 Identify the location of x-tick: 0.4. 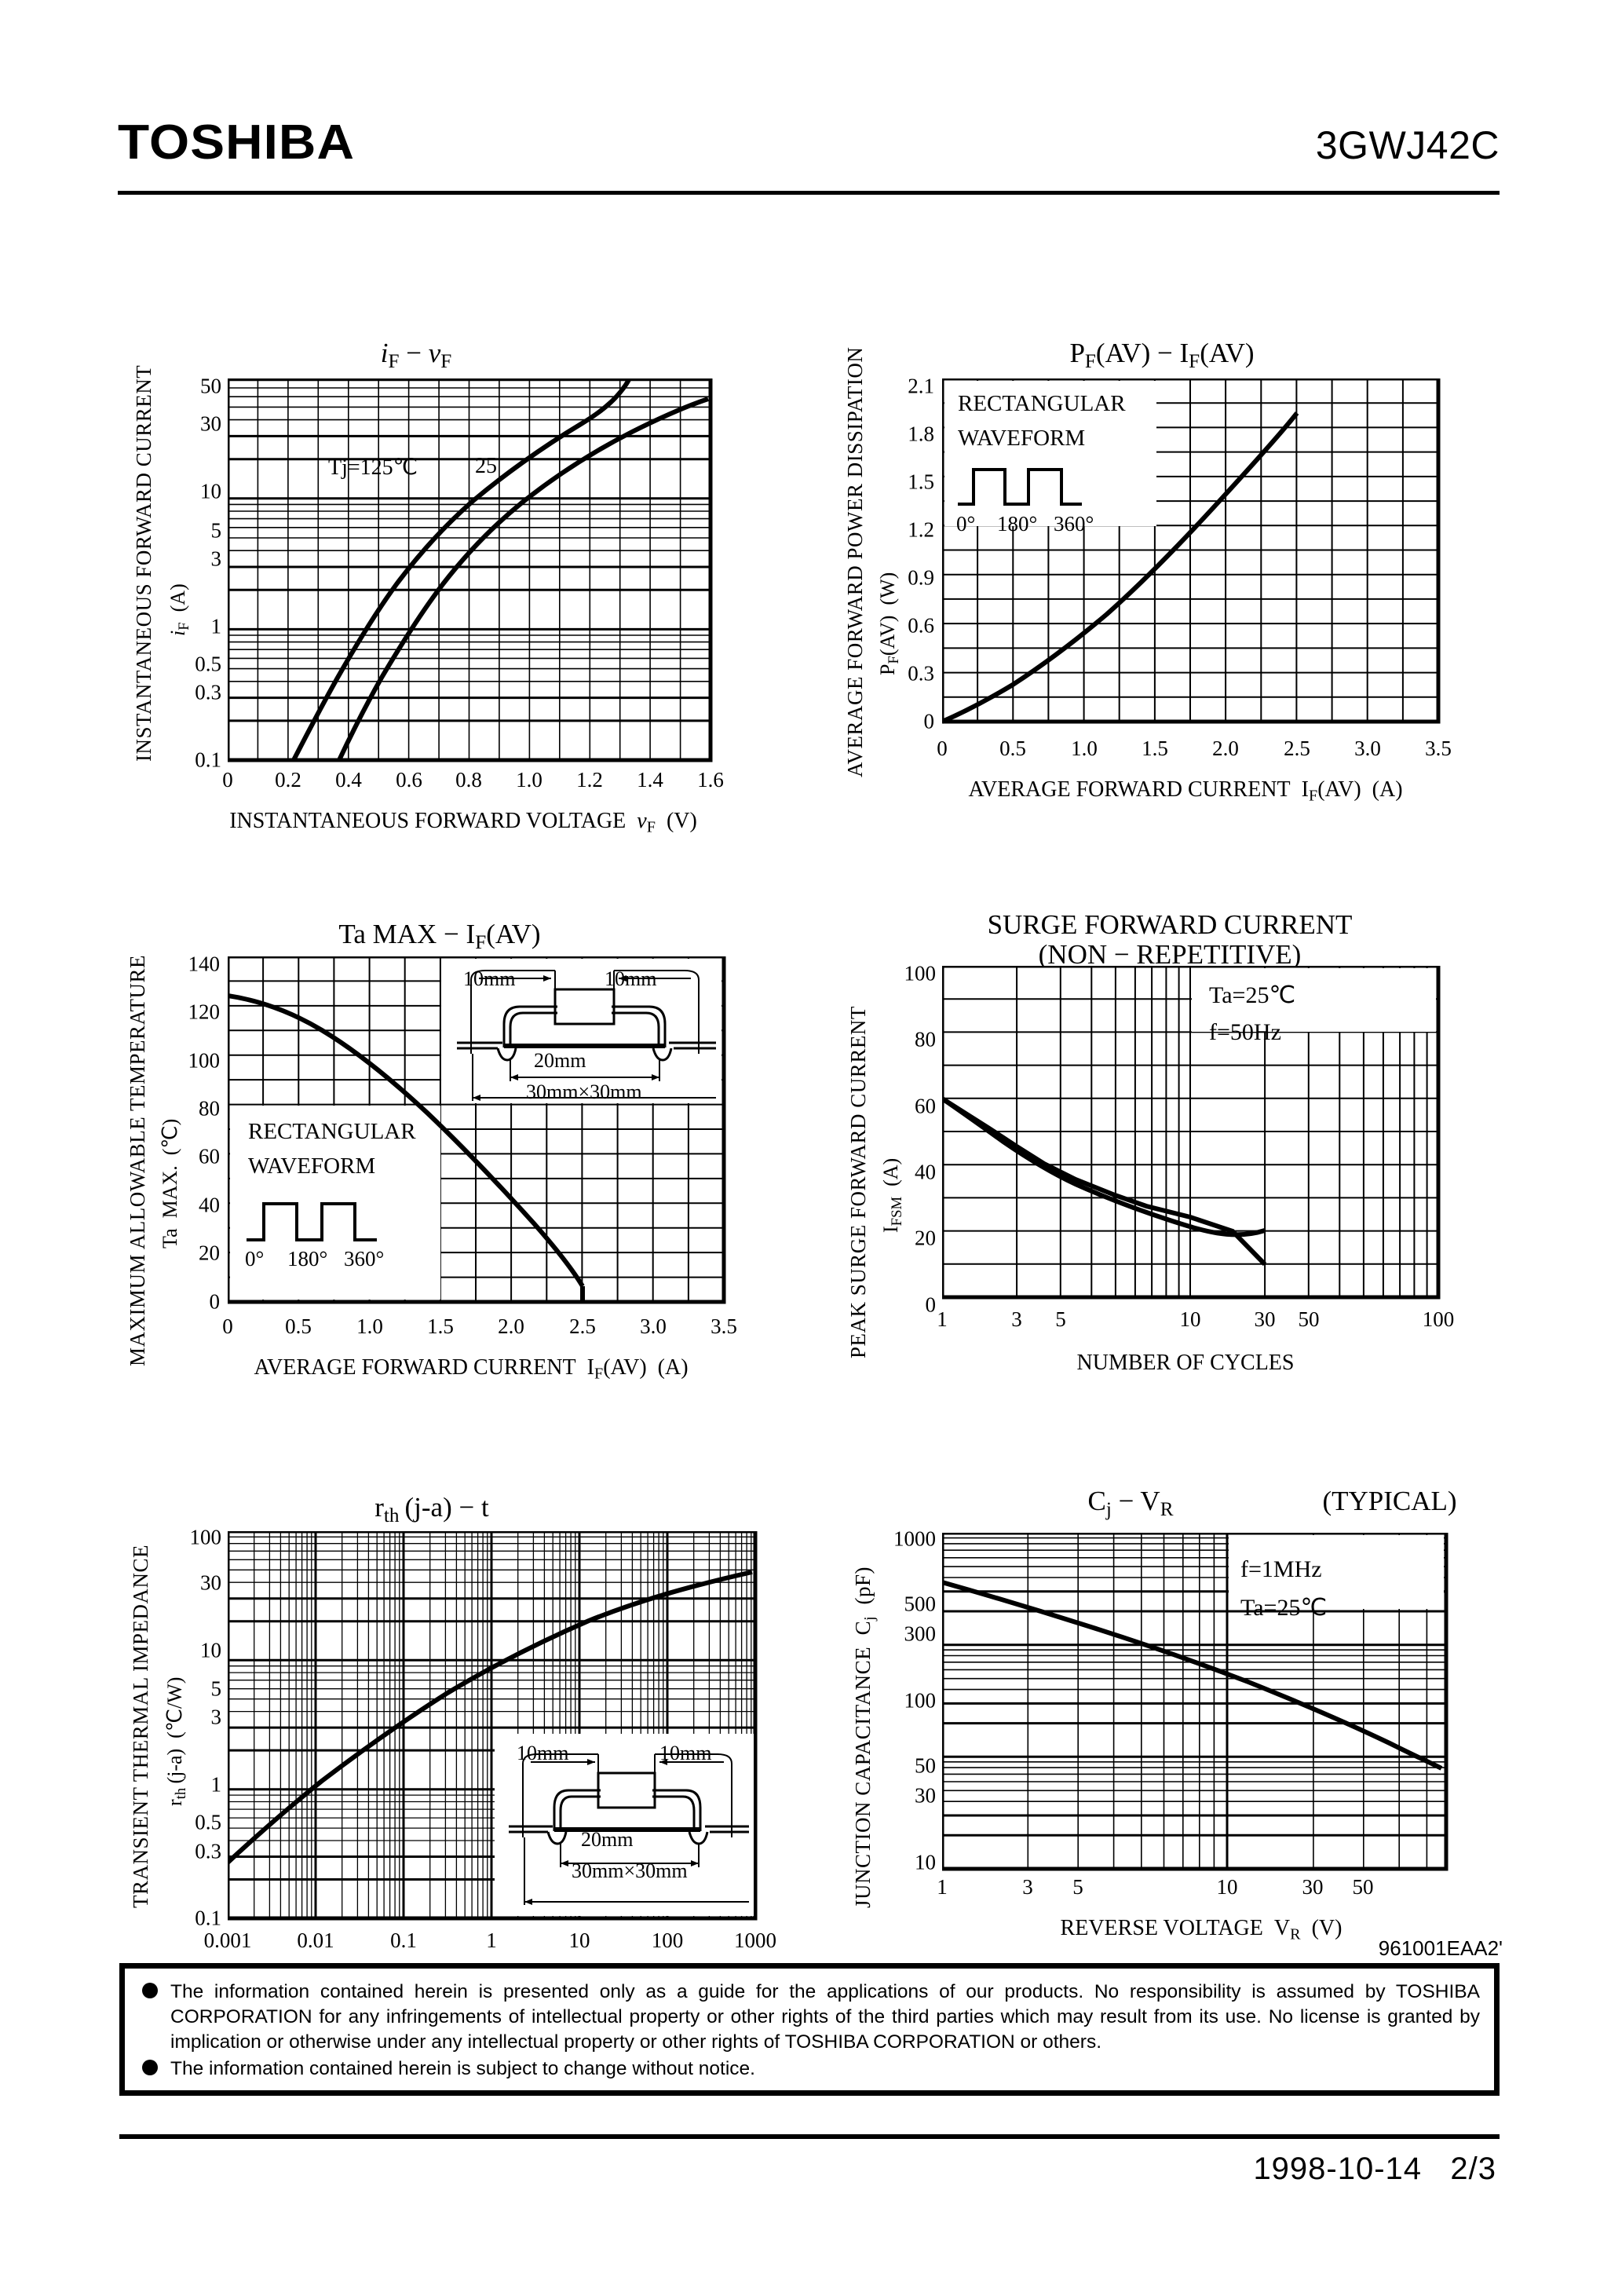
(348, 780).